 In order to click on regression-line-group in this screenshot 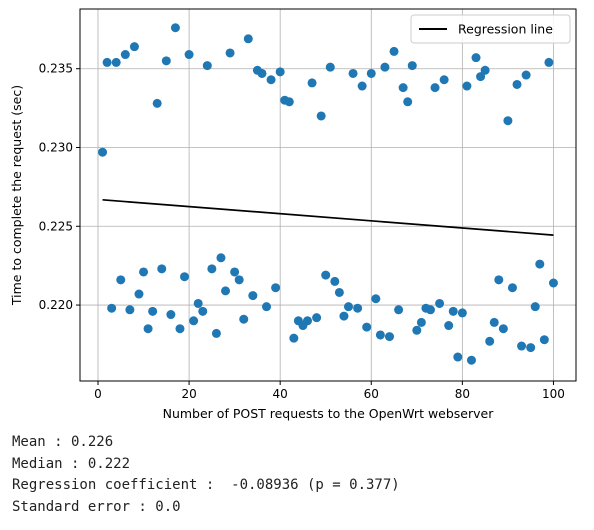, I will do `click(328, 217)`.